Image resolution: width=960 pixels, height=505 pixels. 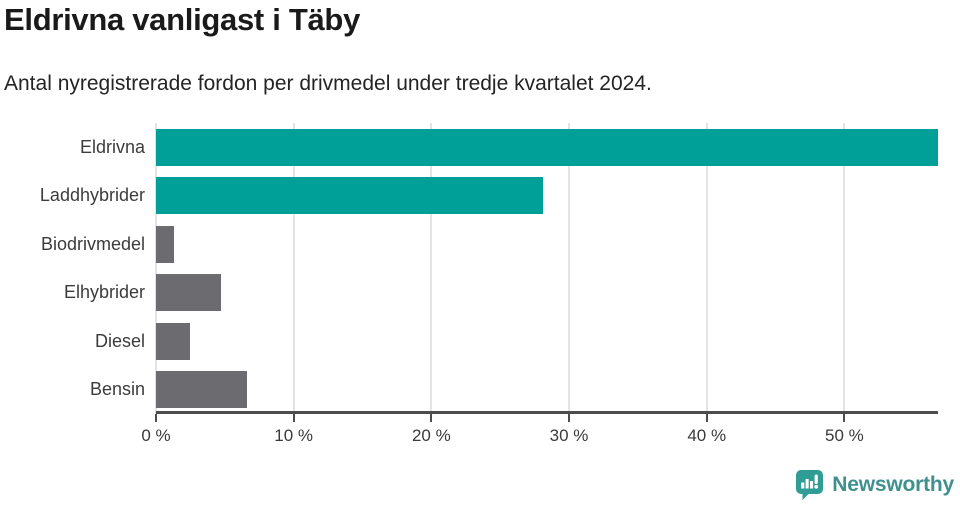 What do you see at coordinates (119, 340) in the screenshot?
I see `category-label: Diesel` at bounding box center [119, 340].